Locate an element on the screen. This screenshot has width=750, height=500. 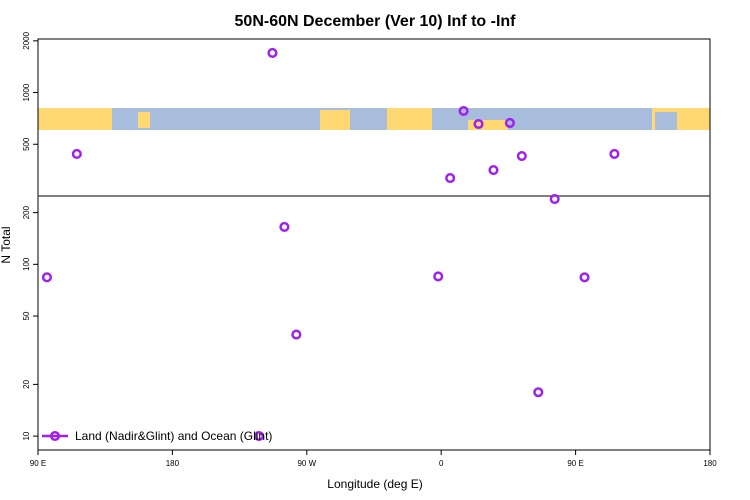
y-tick-label: 20 is located at coordinates (26, 383).